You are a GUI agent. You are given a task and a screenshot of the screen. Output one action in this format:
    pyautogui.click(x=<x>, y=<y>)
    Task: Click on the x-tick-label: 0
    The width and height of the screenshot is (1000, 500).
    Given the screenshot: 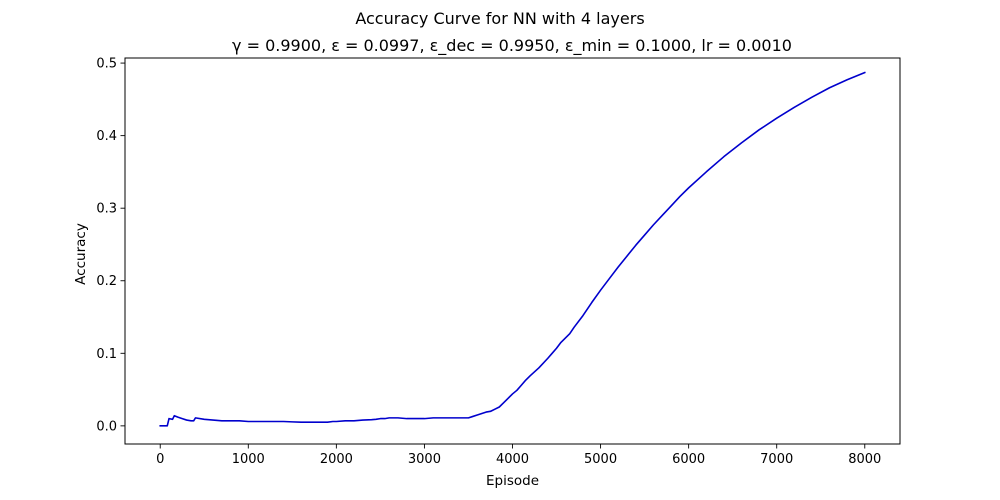 What is the action you would take?
    pyautogui.click(x=160, y=459)
    